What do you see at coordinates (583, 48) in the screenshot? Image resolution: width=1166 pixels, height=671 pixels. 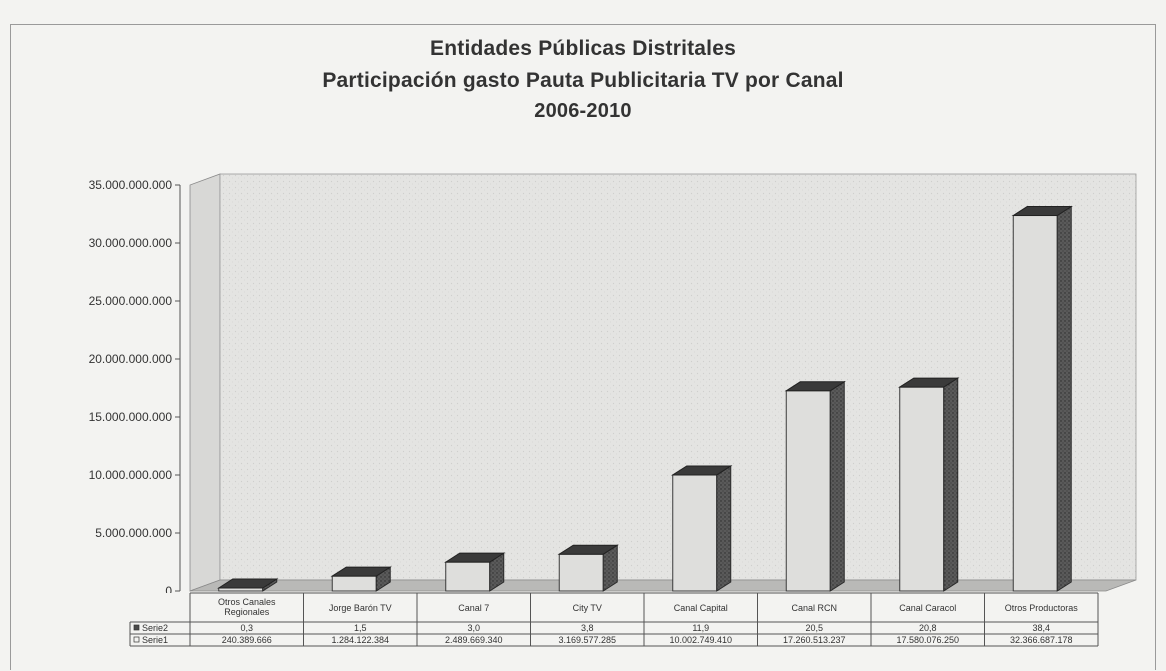 I see `chart-title: Entidades Públicas Distritales` at bounding box center [583, 48].